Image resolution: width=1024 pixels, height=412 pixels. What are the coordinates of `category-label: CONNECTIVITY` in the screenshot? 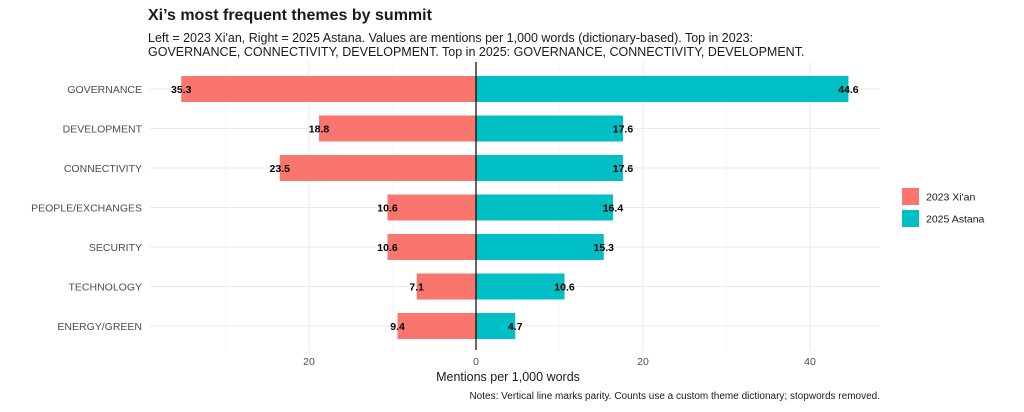 It's located at (103, 169).